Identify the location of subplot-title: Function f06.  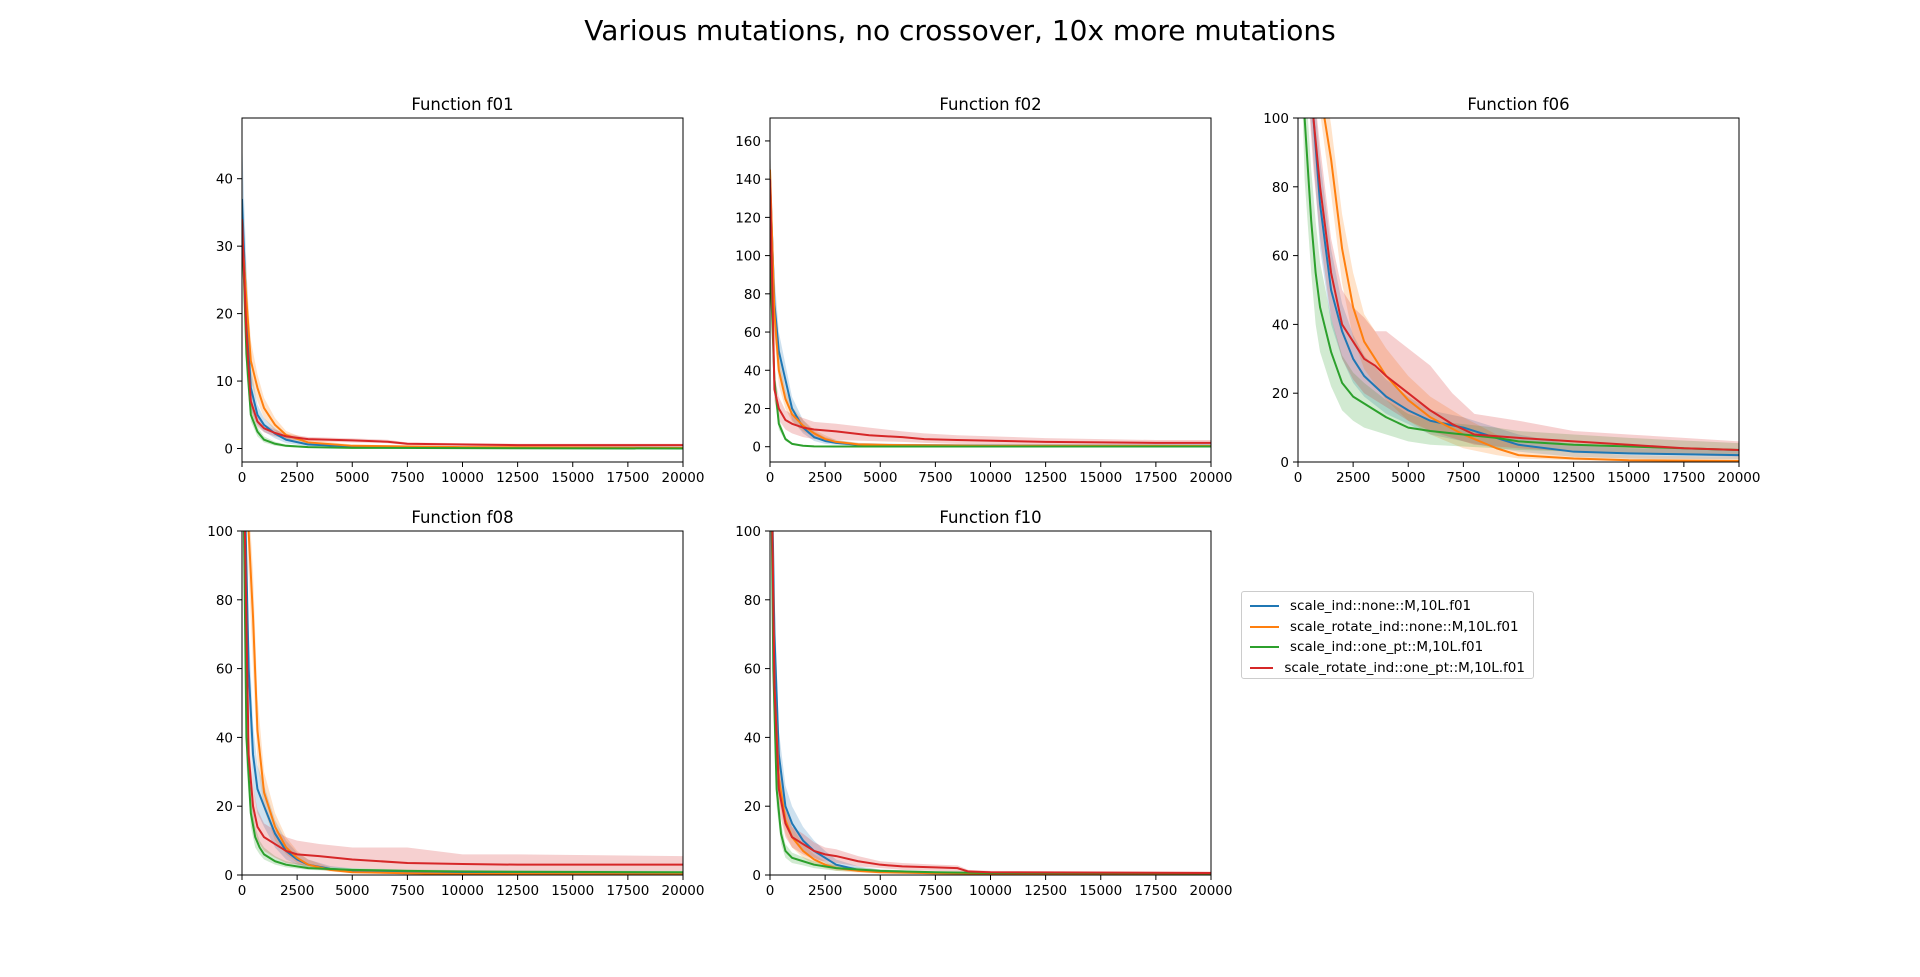
(1518, 104).